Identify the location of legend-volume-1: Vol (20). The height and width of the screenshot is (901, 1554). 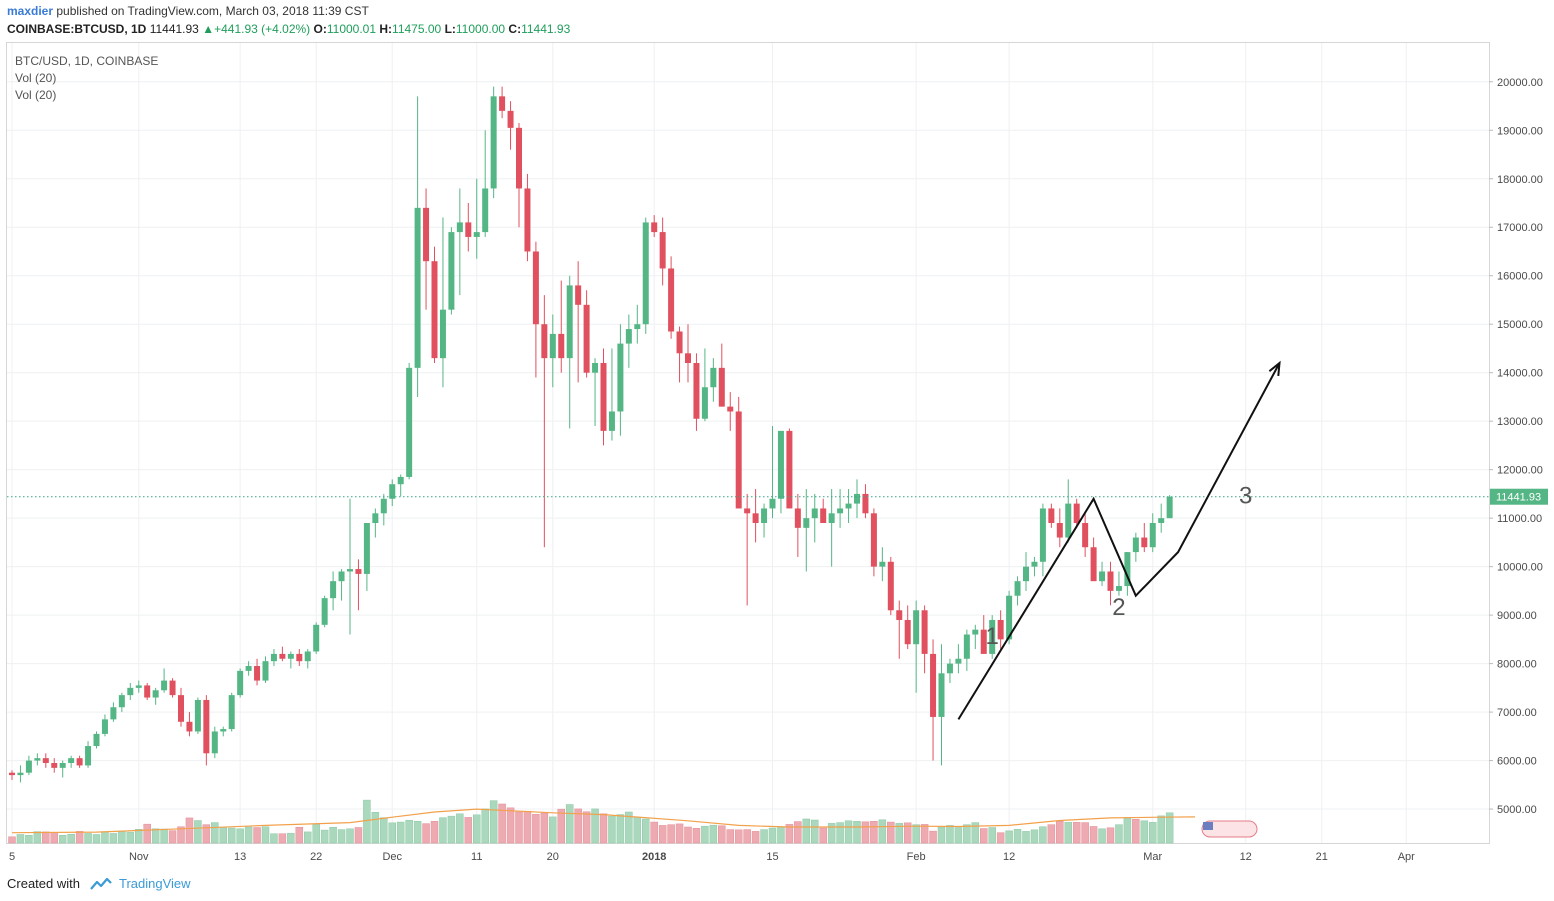
(36, 78).